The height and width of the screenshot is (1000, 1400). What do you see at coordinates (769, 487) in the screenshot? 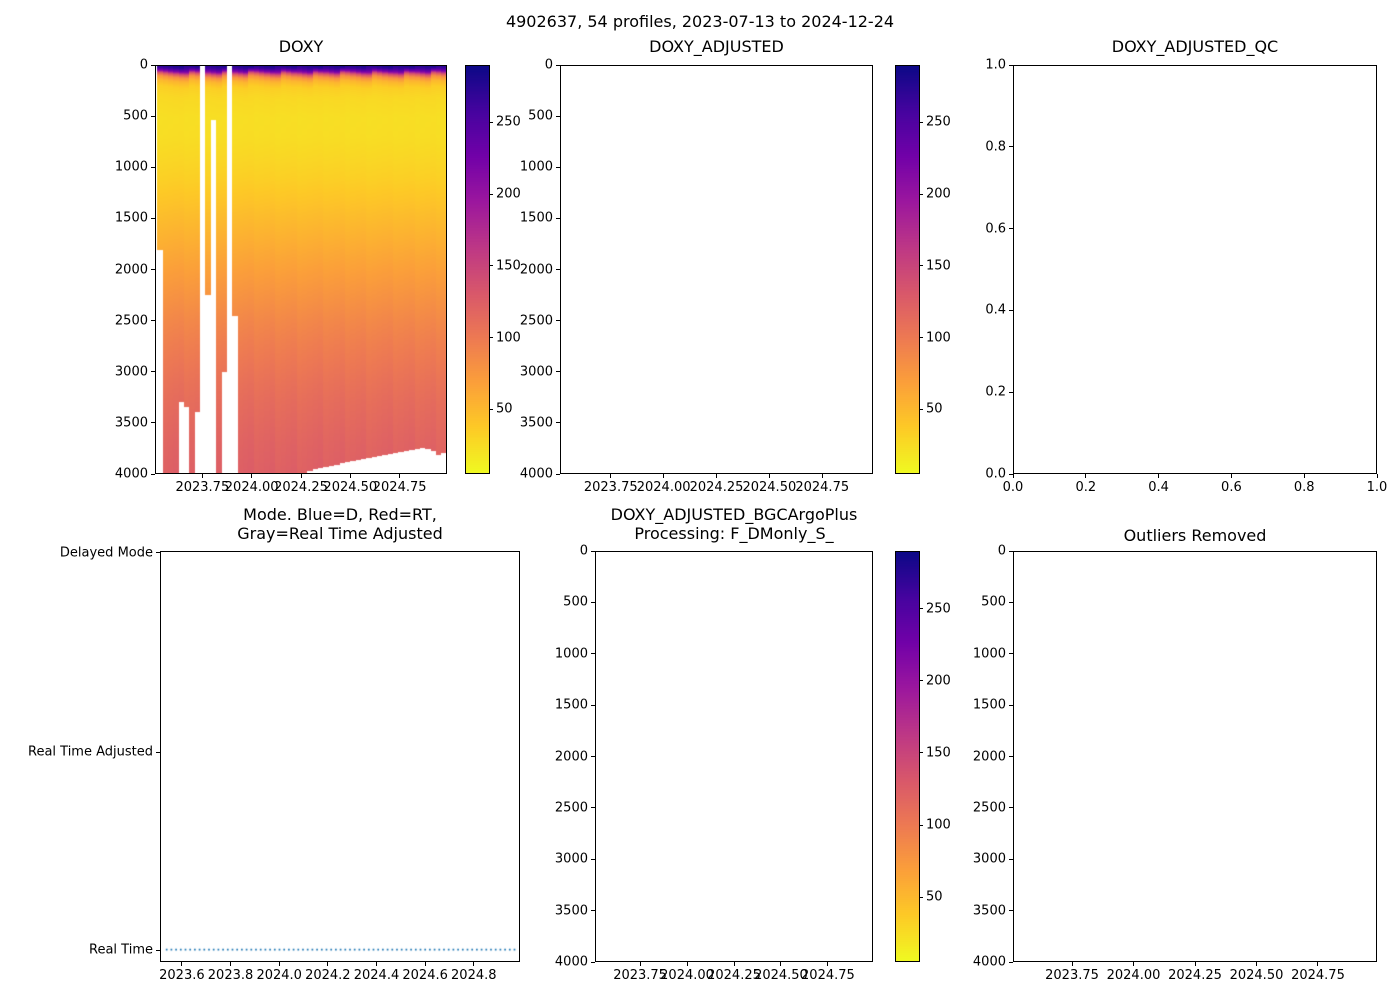
I see `x-tick-label: 2024.50` at bounding box center [769, 487].